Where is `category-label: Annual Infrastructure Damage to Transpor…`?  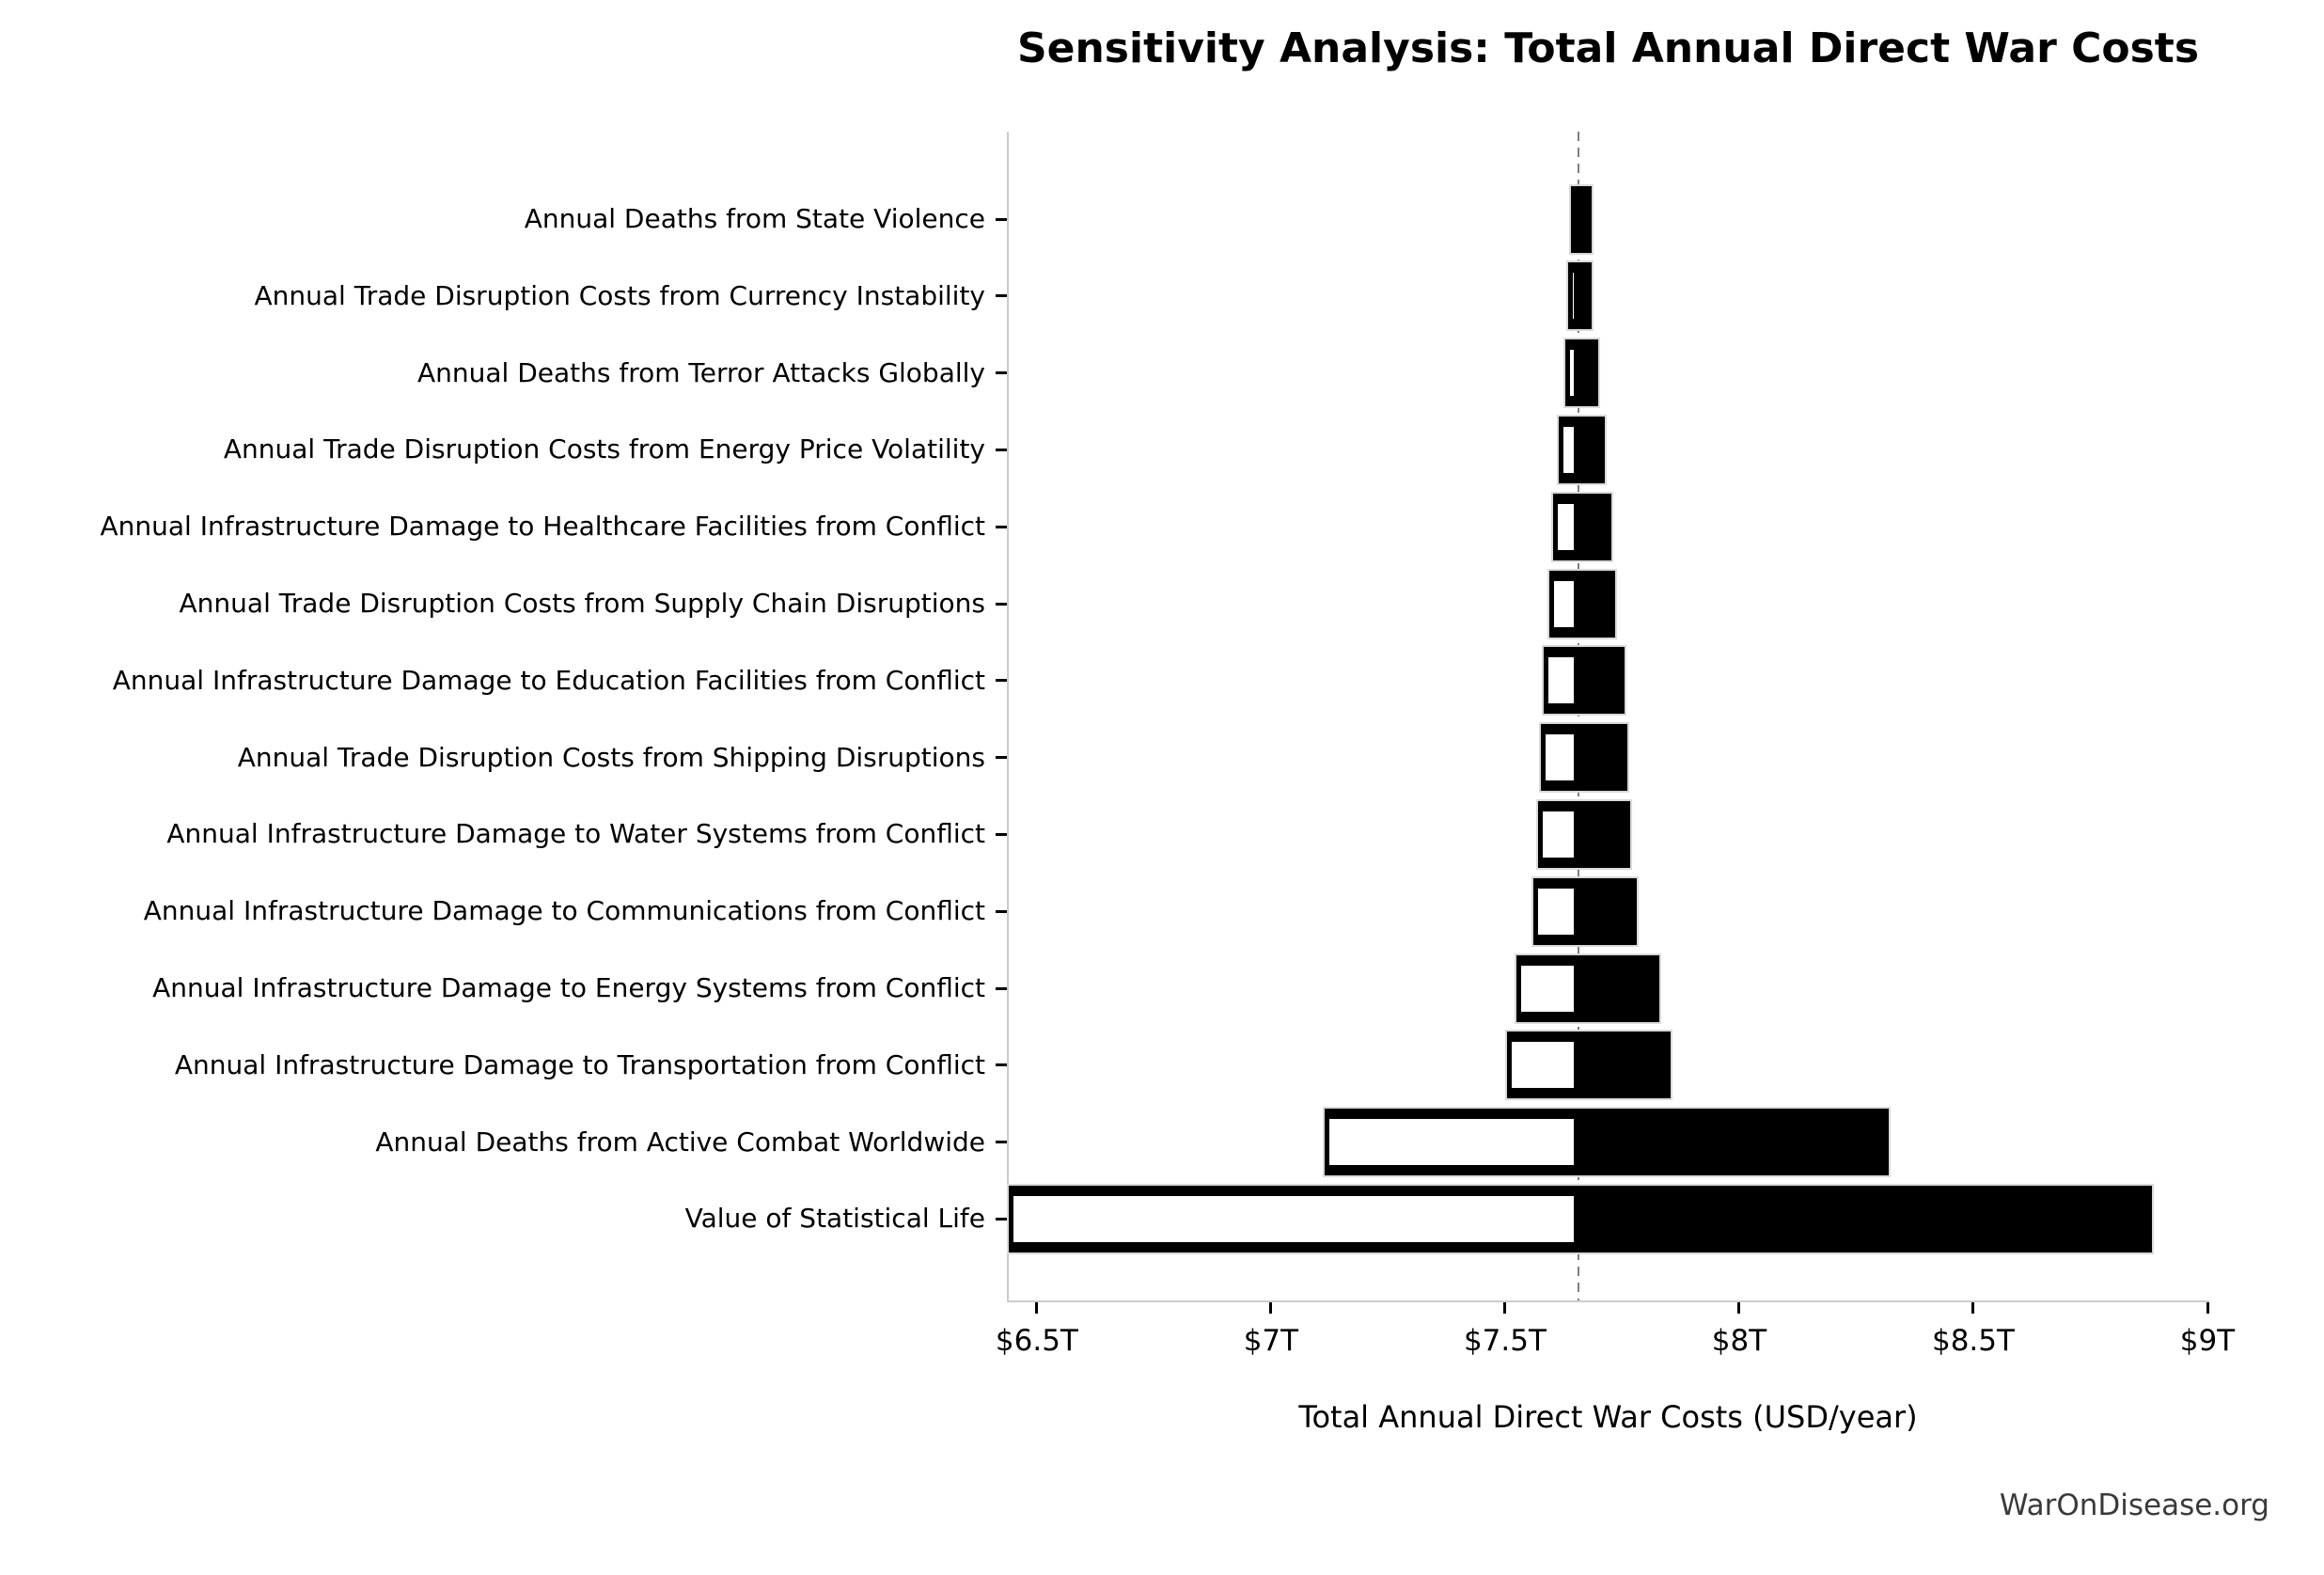 category-label: Annual Infrastructure Damage to Transpor… is located at coordinates (579, 1064).